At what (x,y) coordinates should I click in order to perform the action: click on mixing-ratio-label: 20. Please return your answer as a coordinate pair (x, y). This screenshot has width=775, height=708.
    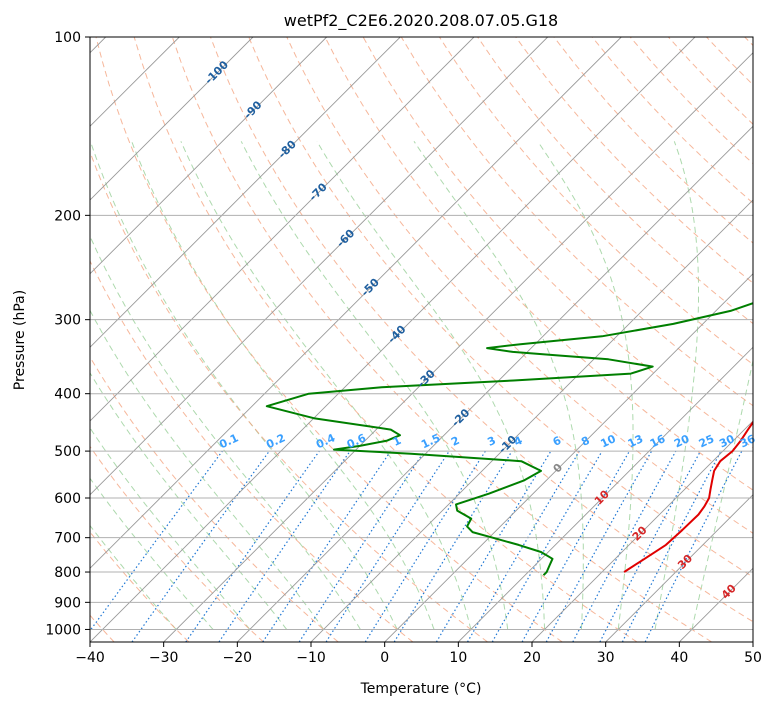
    Looking at the image, I should click on (682, 441).